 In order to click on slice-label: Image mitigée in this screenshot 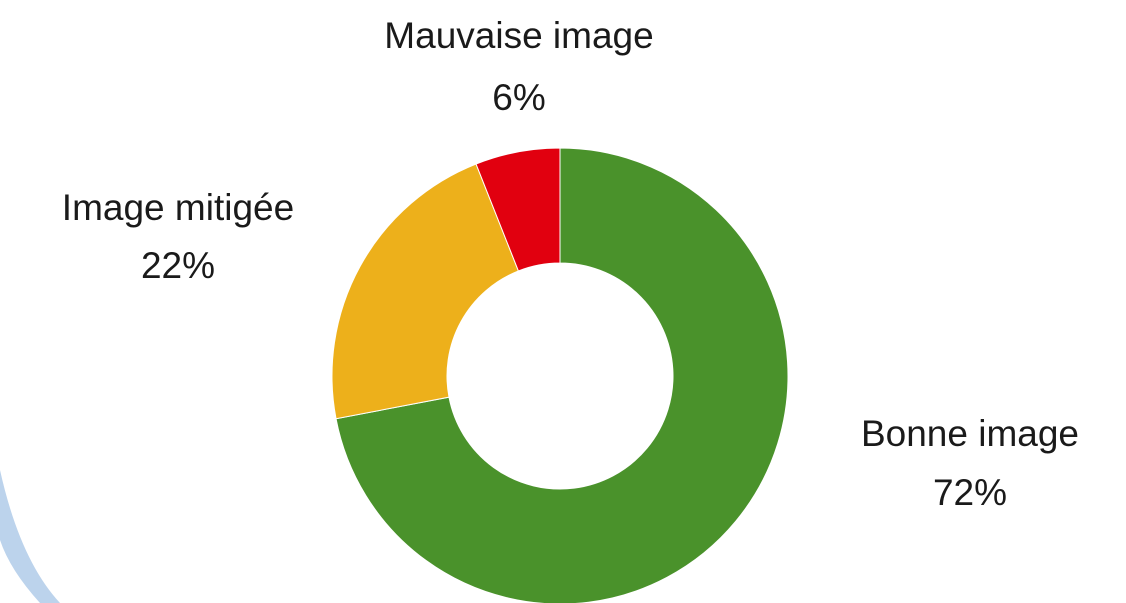, I will do `click(178, 207)`.